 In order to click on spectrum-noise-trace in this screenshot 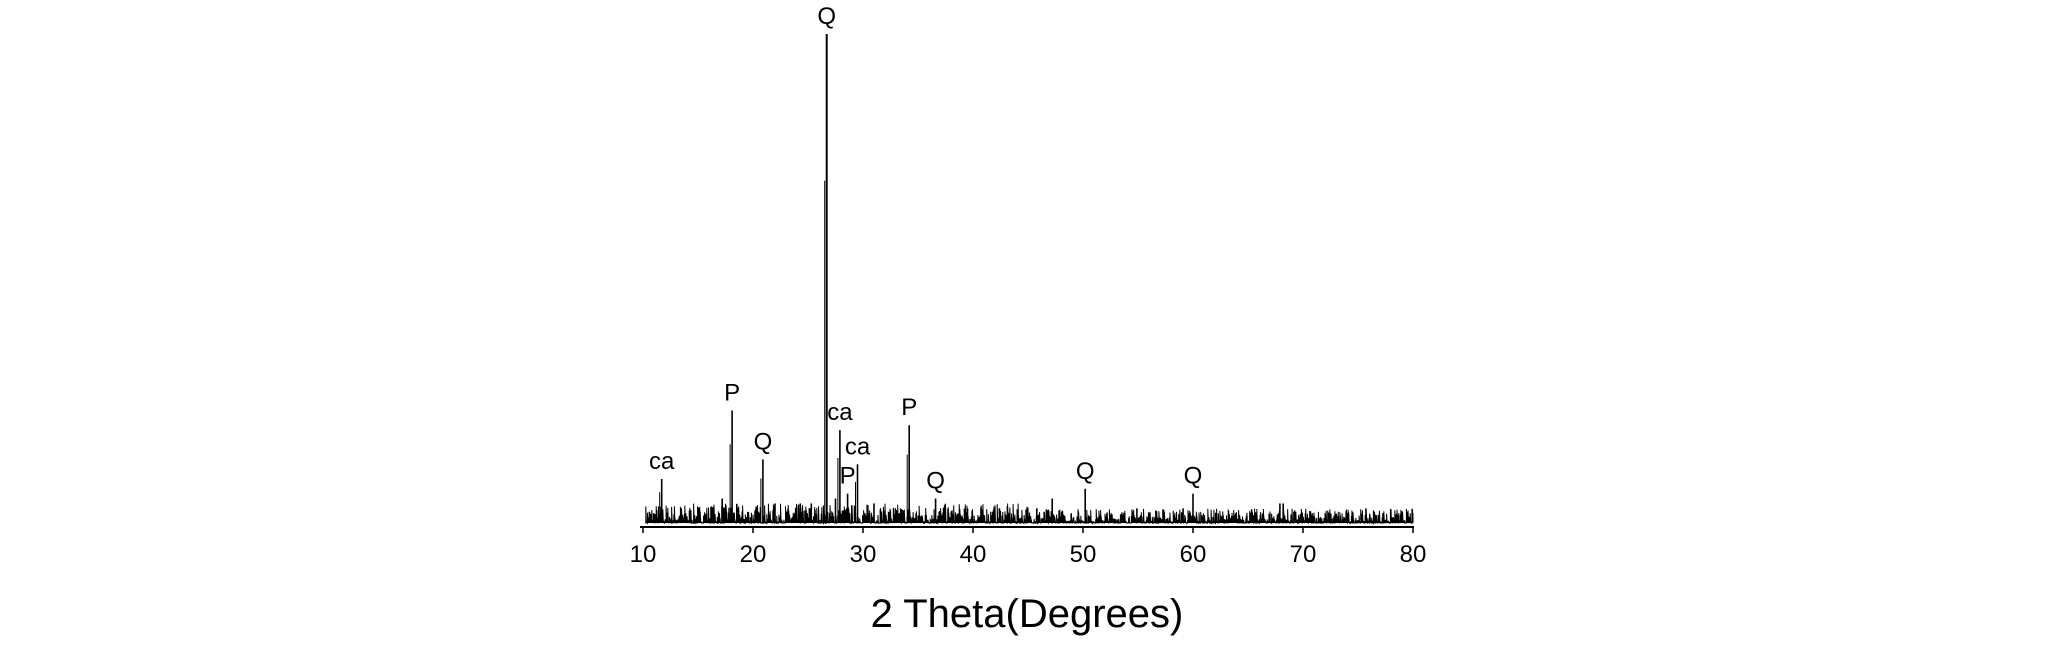, I will do `click(1029, 514)`.